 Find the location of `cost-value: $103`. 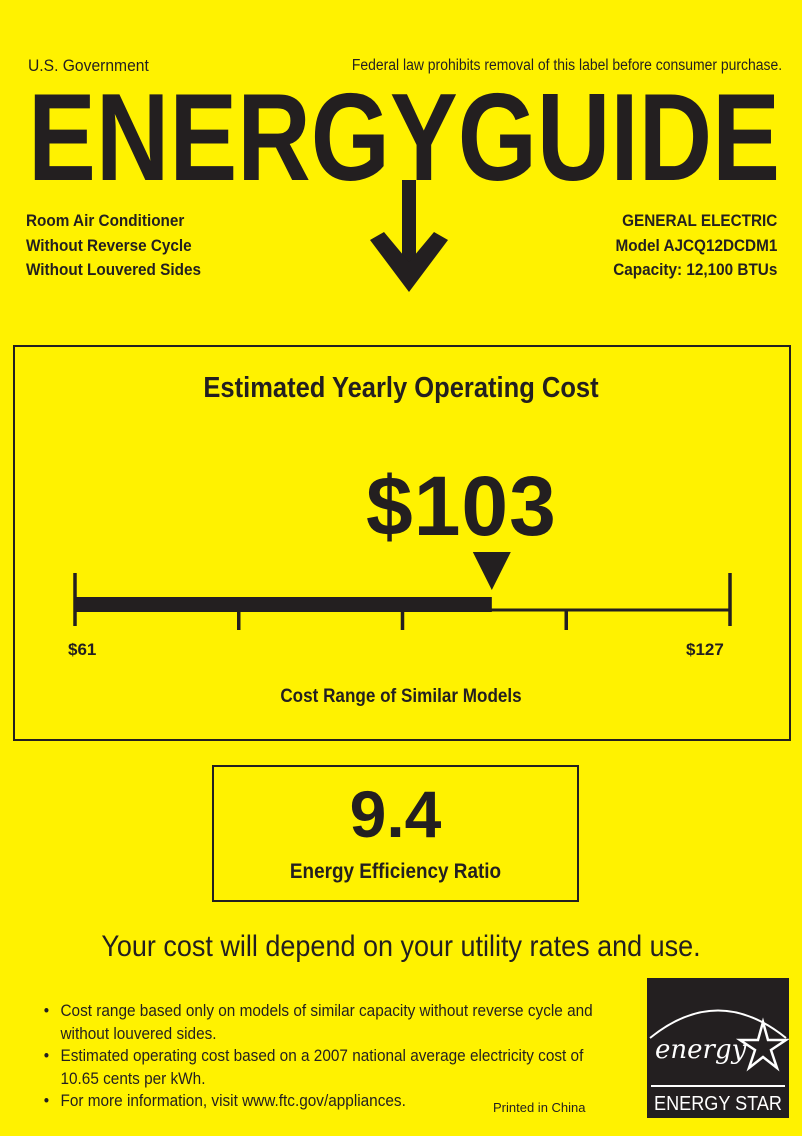

cost-value: $103 is located at coordinates (461, 506).